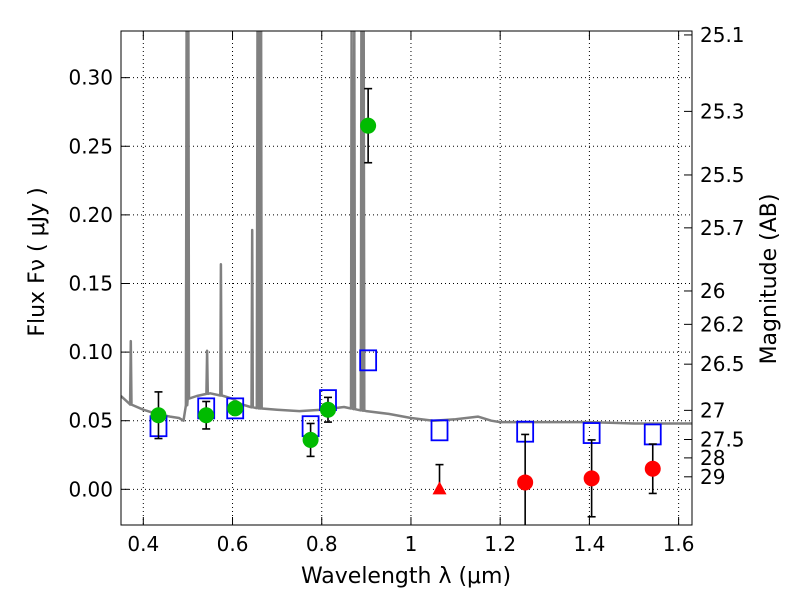 This screenshot has height=600, width=800. Describe the element at coordinates (712, 458) in the screenshot. I see `right-tick-label: 28` at that location.